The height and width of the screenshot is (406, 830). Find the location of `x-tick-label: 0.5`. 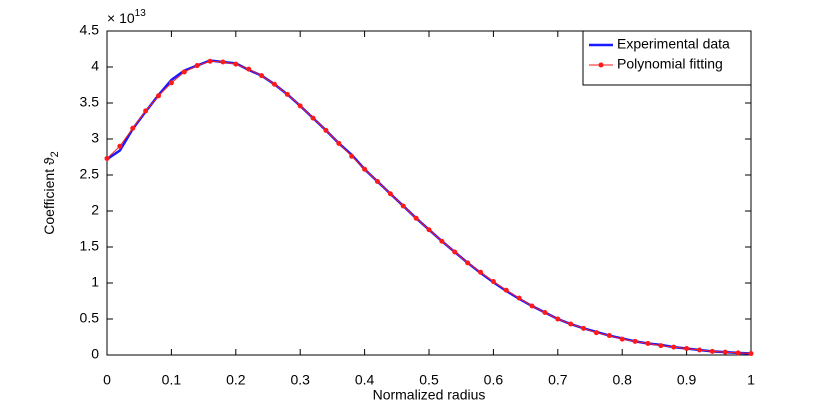

x-tick-label: 0.5 is located at coordinates (429, 380).